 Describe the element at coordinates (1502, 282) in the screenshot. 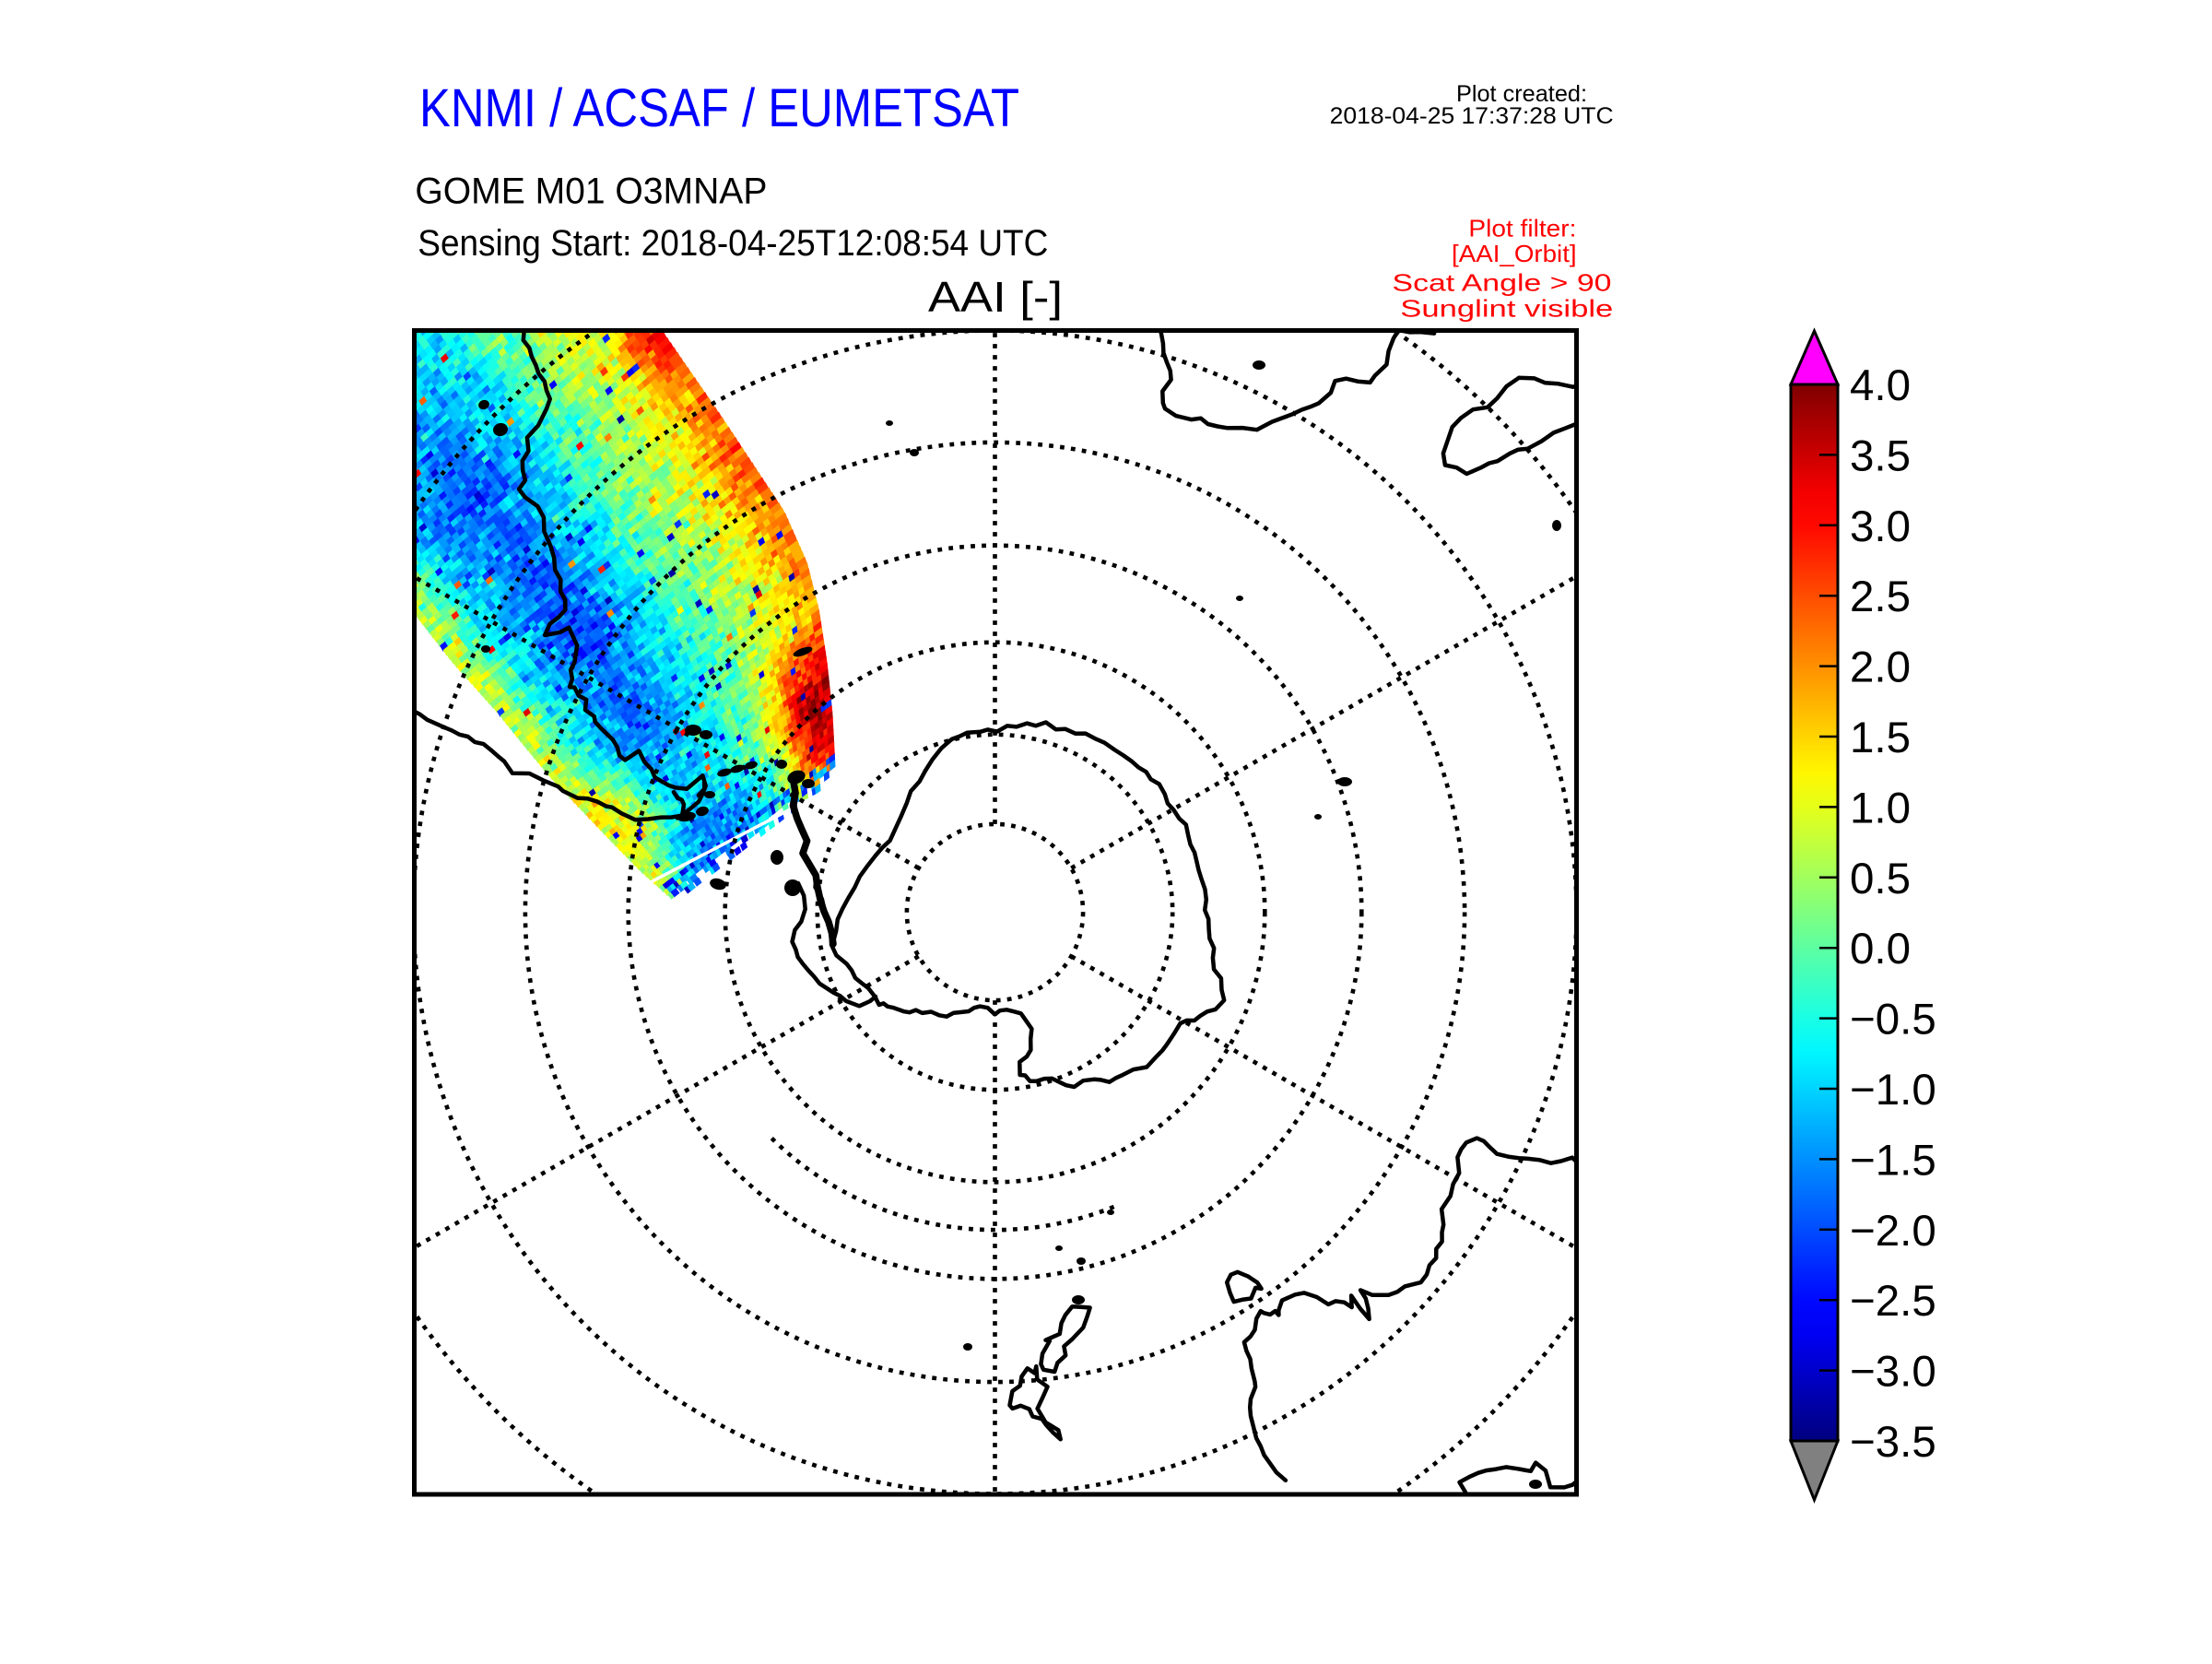

I see `svg-text: Scat Angle > 90` at that location.